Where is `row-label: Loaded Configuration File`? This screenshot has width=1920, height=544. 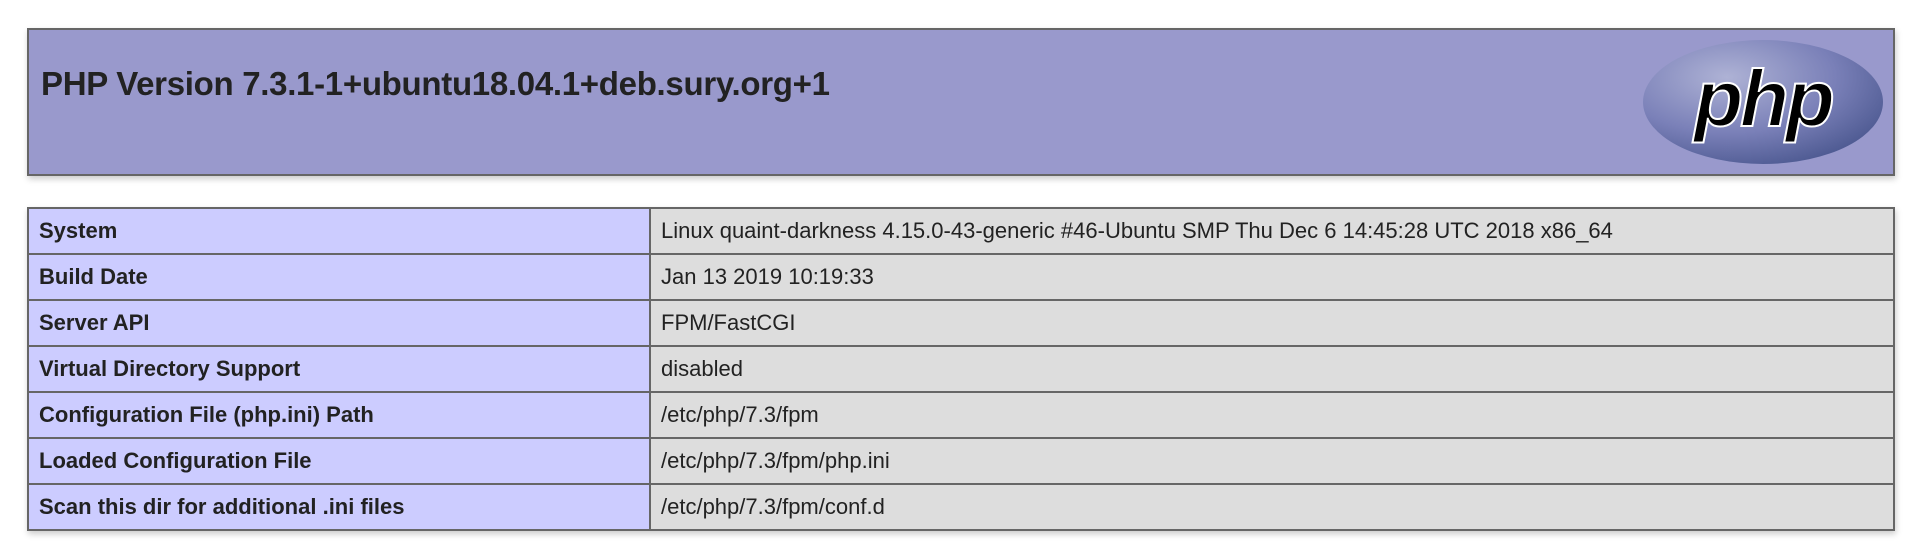
row-label: Loaded Configuration File is located at coordinates (339, 461).